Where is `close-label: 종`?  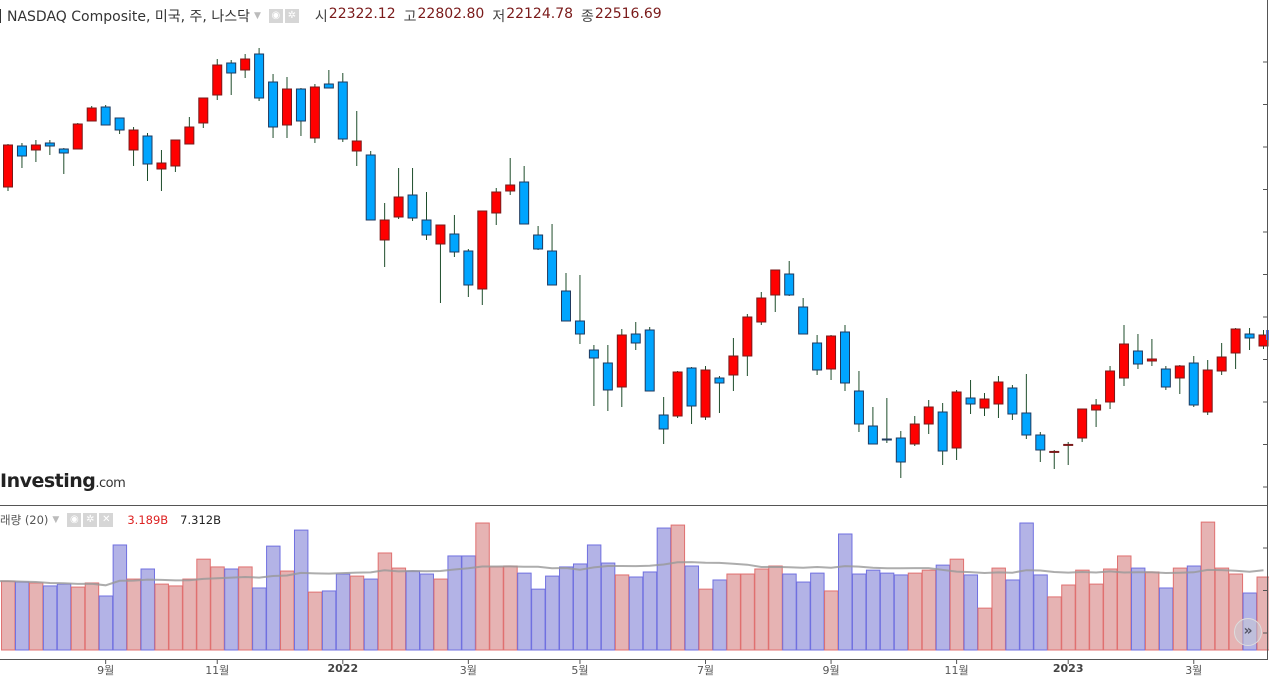 close-label: 종 is located at coordinates (587, 17).